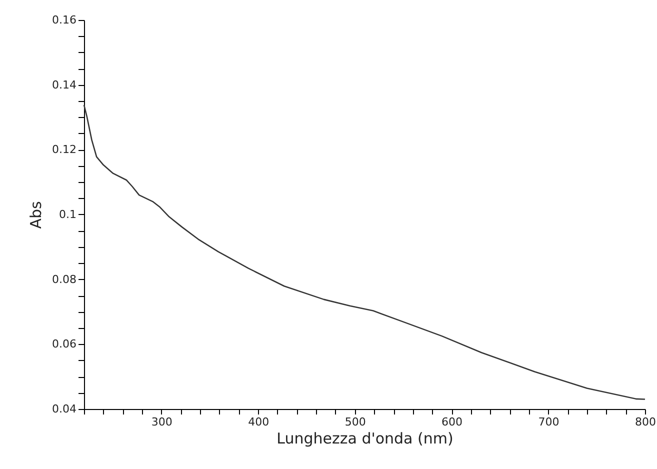 The image size is (657, 469). Describe the element at coordinates (64, 344) in the screenshot. I see `y-tick-label: 0.06` at that location.